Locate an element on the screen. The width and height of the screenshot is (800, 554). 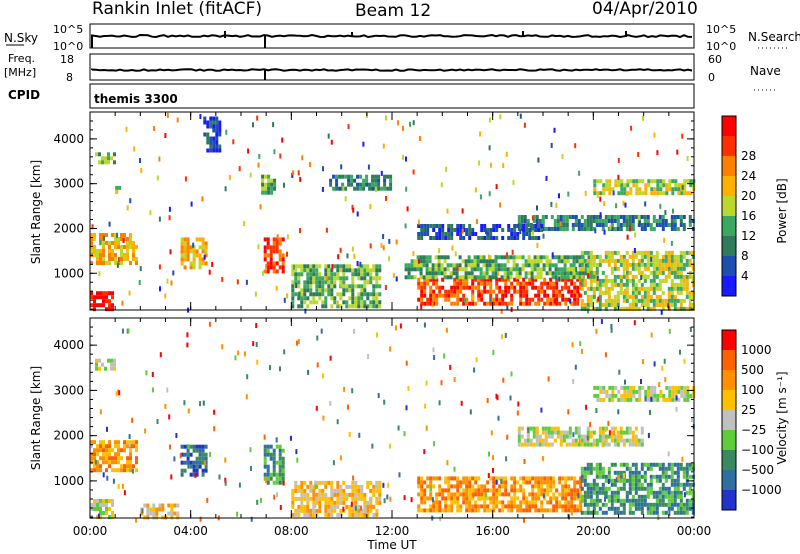
power-cell-1915 is located at coordinates (515, 230).